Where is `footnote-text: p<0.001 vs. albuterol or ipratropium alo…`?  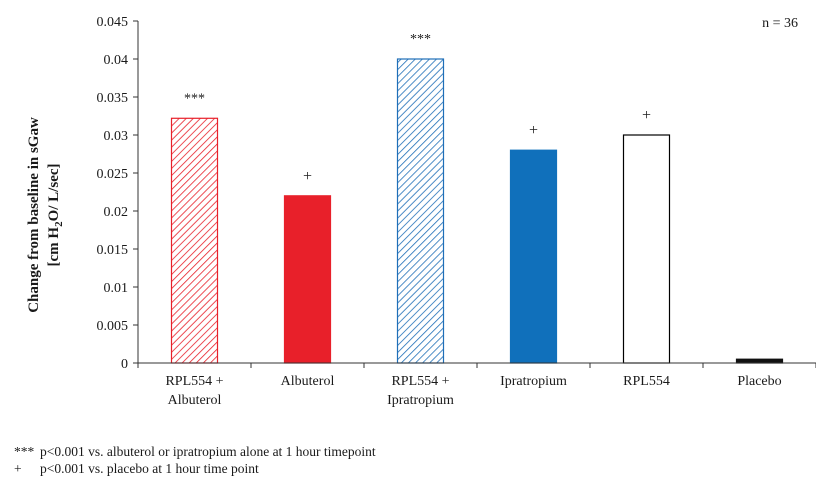
footnote-text: p<0.001 vs. albuterol or ipratropium alo… is located at coordinates (208, 451).